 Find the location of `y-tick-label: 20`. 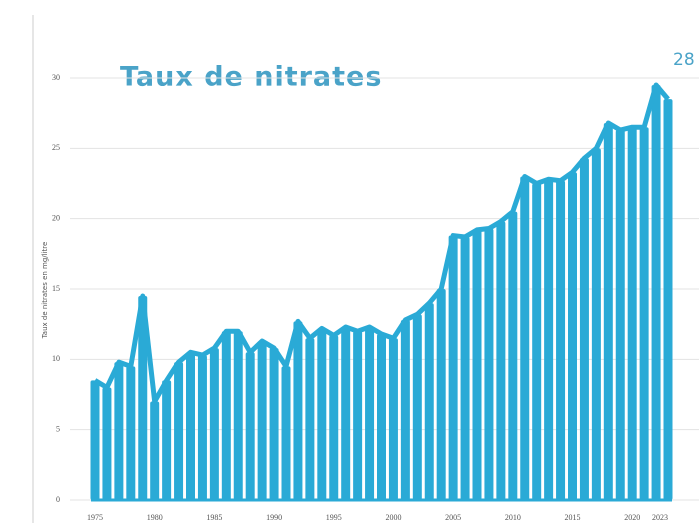

y-tick-label: 20 is located at coordinates (56, 217).